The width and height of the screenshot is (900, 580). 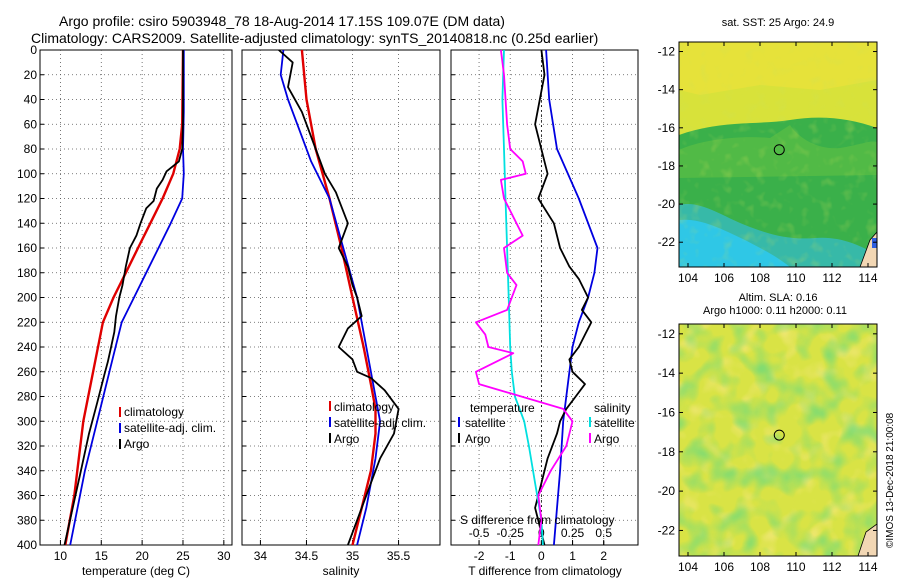 What do you see at coordinates (102, 556) in the screenshot?
I see `x-tick-label: 15` at bounding box center [102, 556].